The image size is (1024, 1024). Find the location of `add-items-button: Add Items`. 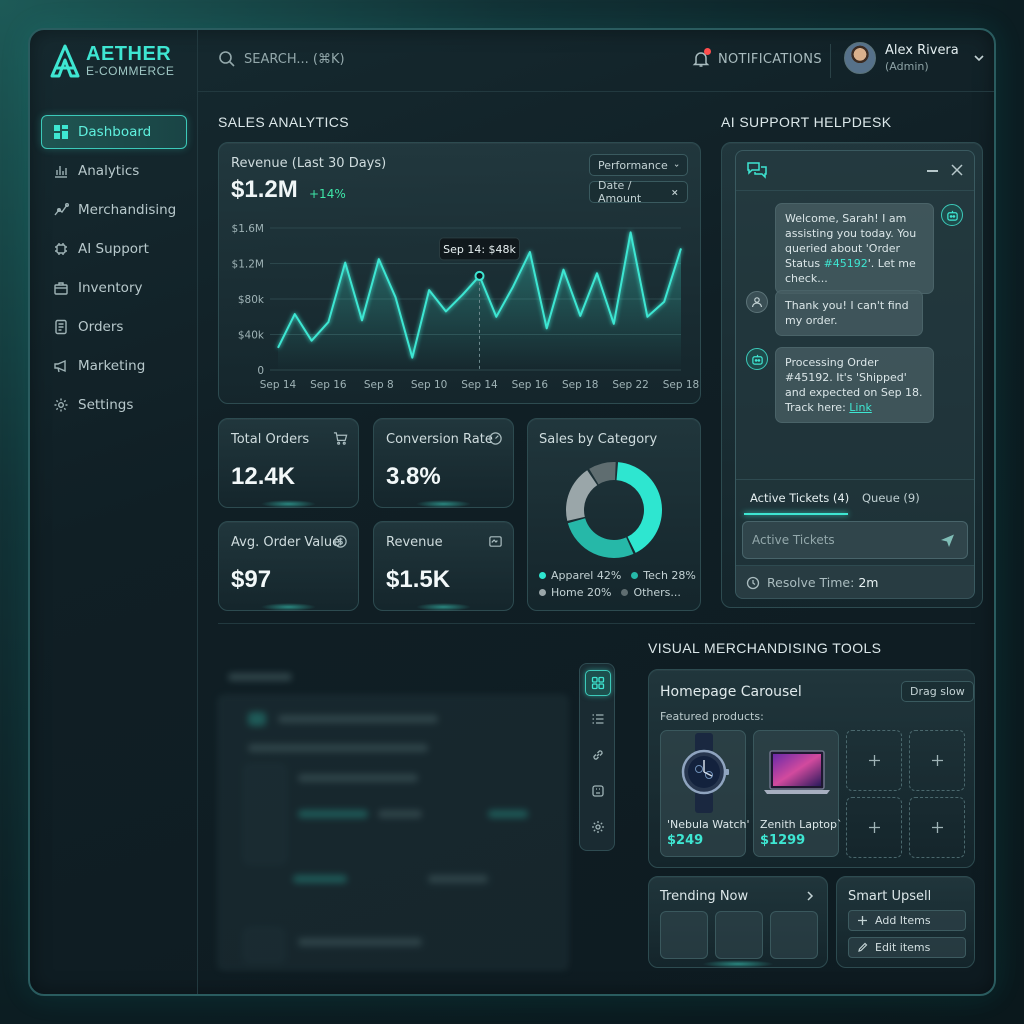

add-items-button: Add Items is located at coordinates (907, 920).